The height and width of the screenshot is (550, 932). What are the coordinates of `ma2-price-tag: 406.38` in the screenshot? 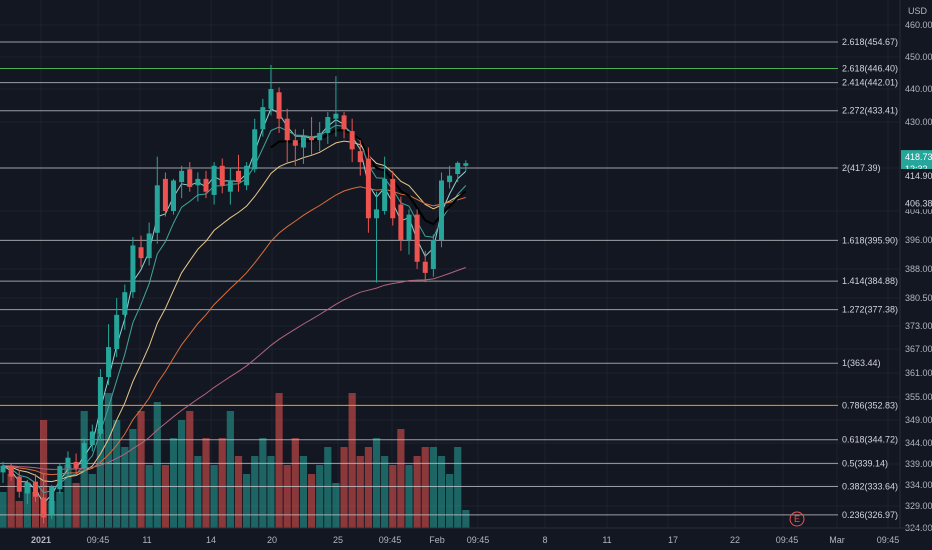 It's located at (918, 203).